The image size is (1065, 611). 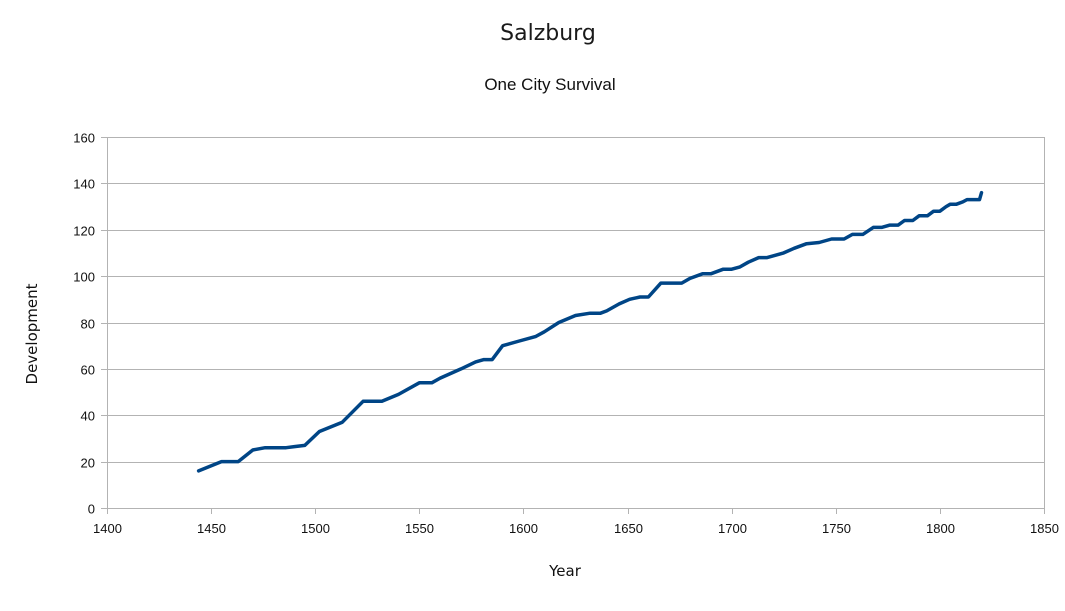 What do you see at coordinates (419, 528) in the screenshot?
I see `x-tick-label: 1550` at bounding box center [419, 528].